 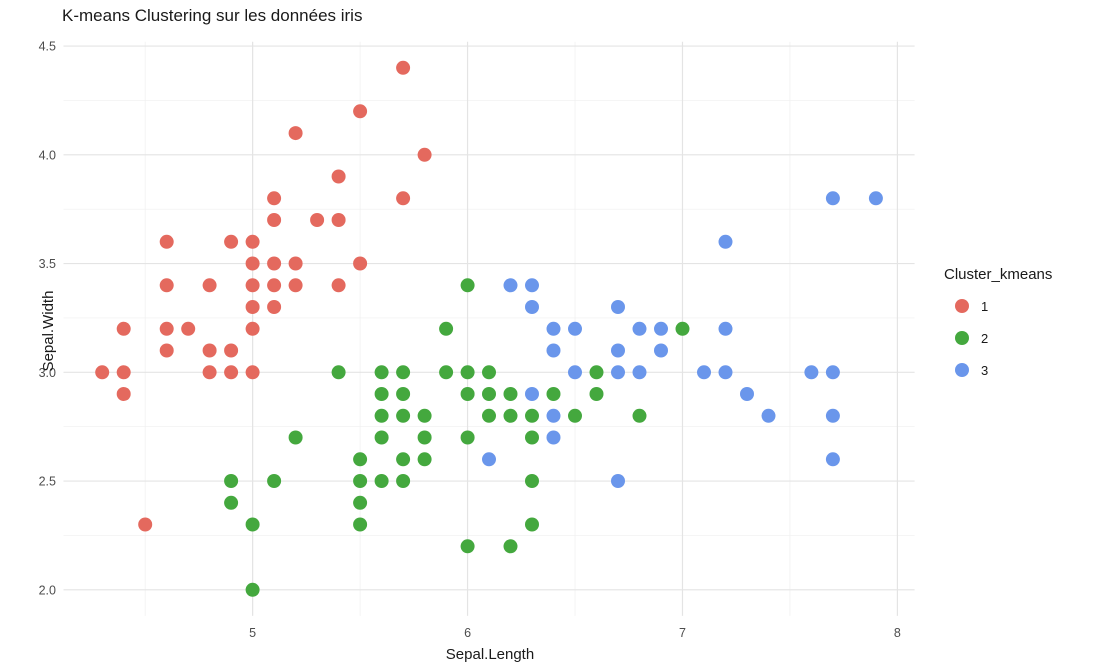 I want to click on legend: Cluster_kmeans 1 2 3, so click(x=998, y=330).